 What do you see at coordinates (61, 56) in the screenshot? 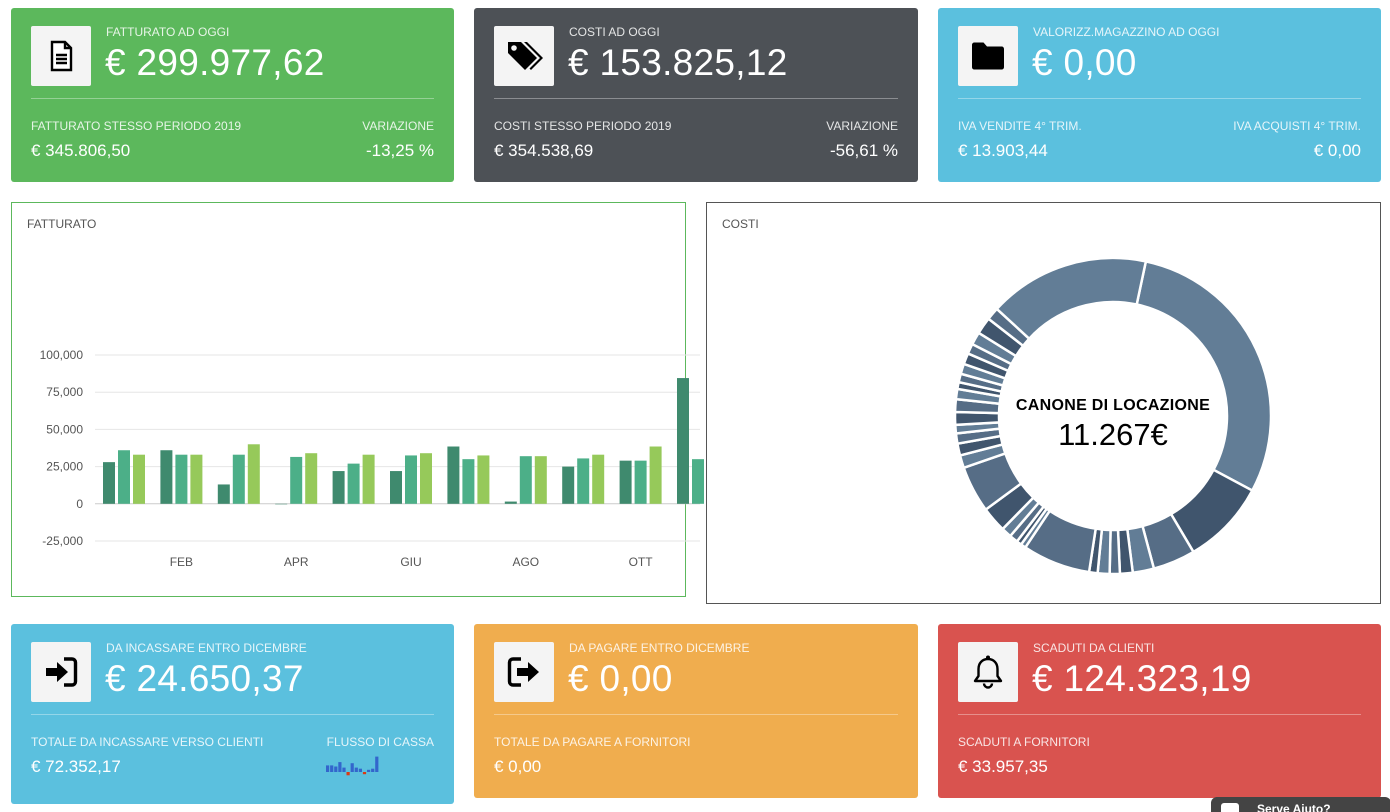
I see `document-icon` at bounding box center [61, 56].